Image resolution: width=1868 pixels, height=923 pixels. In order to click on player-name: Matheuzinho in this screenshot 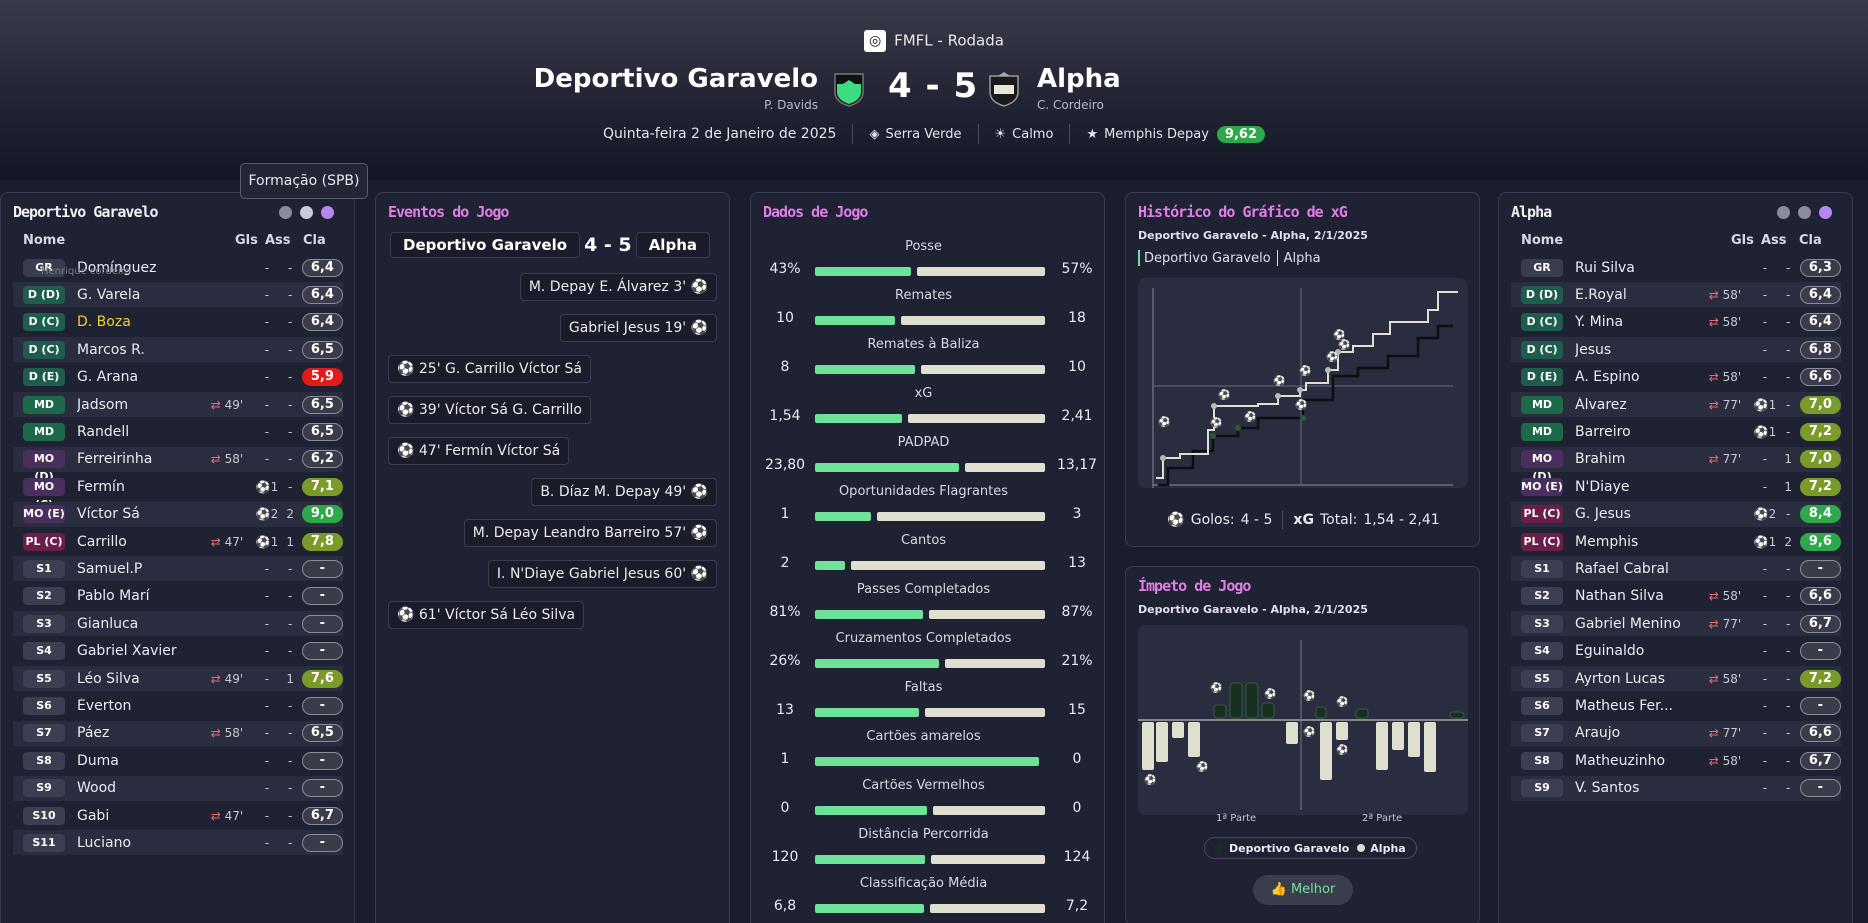, I will do `click(1620, 760)`.